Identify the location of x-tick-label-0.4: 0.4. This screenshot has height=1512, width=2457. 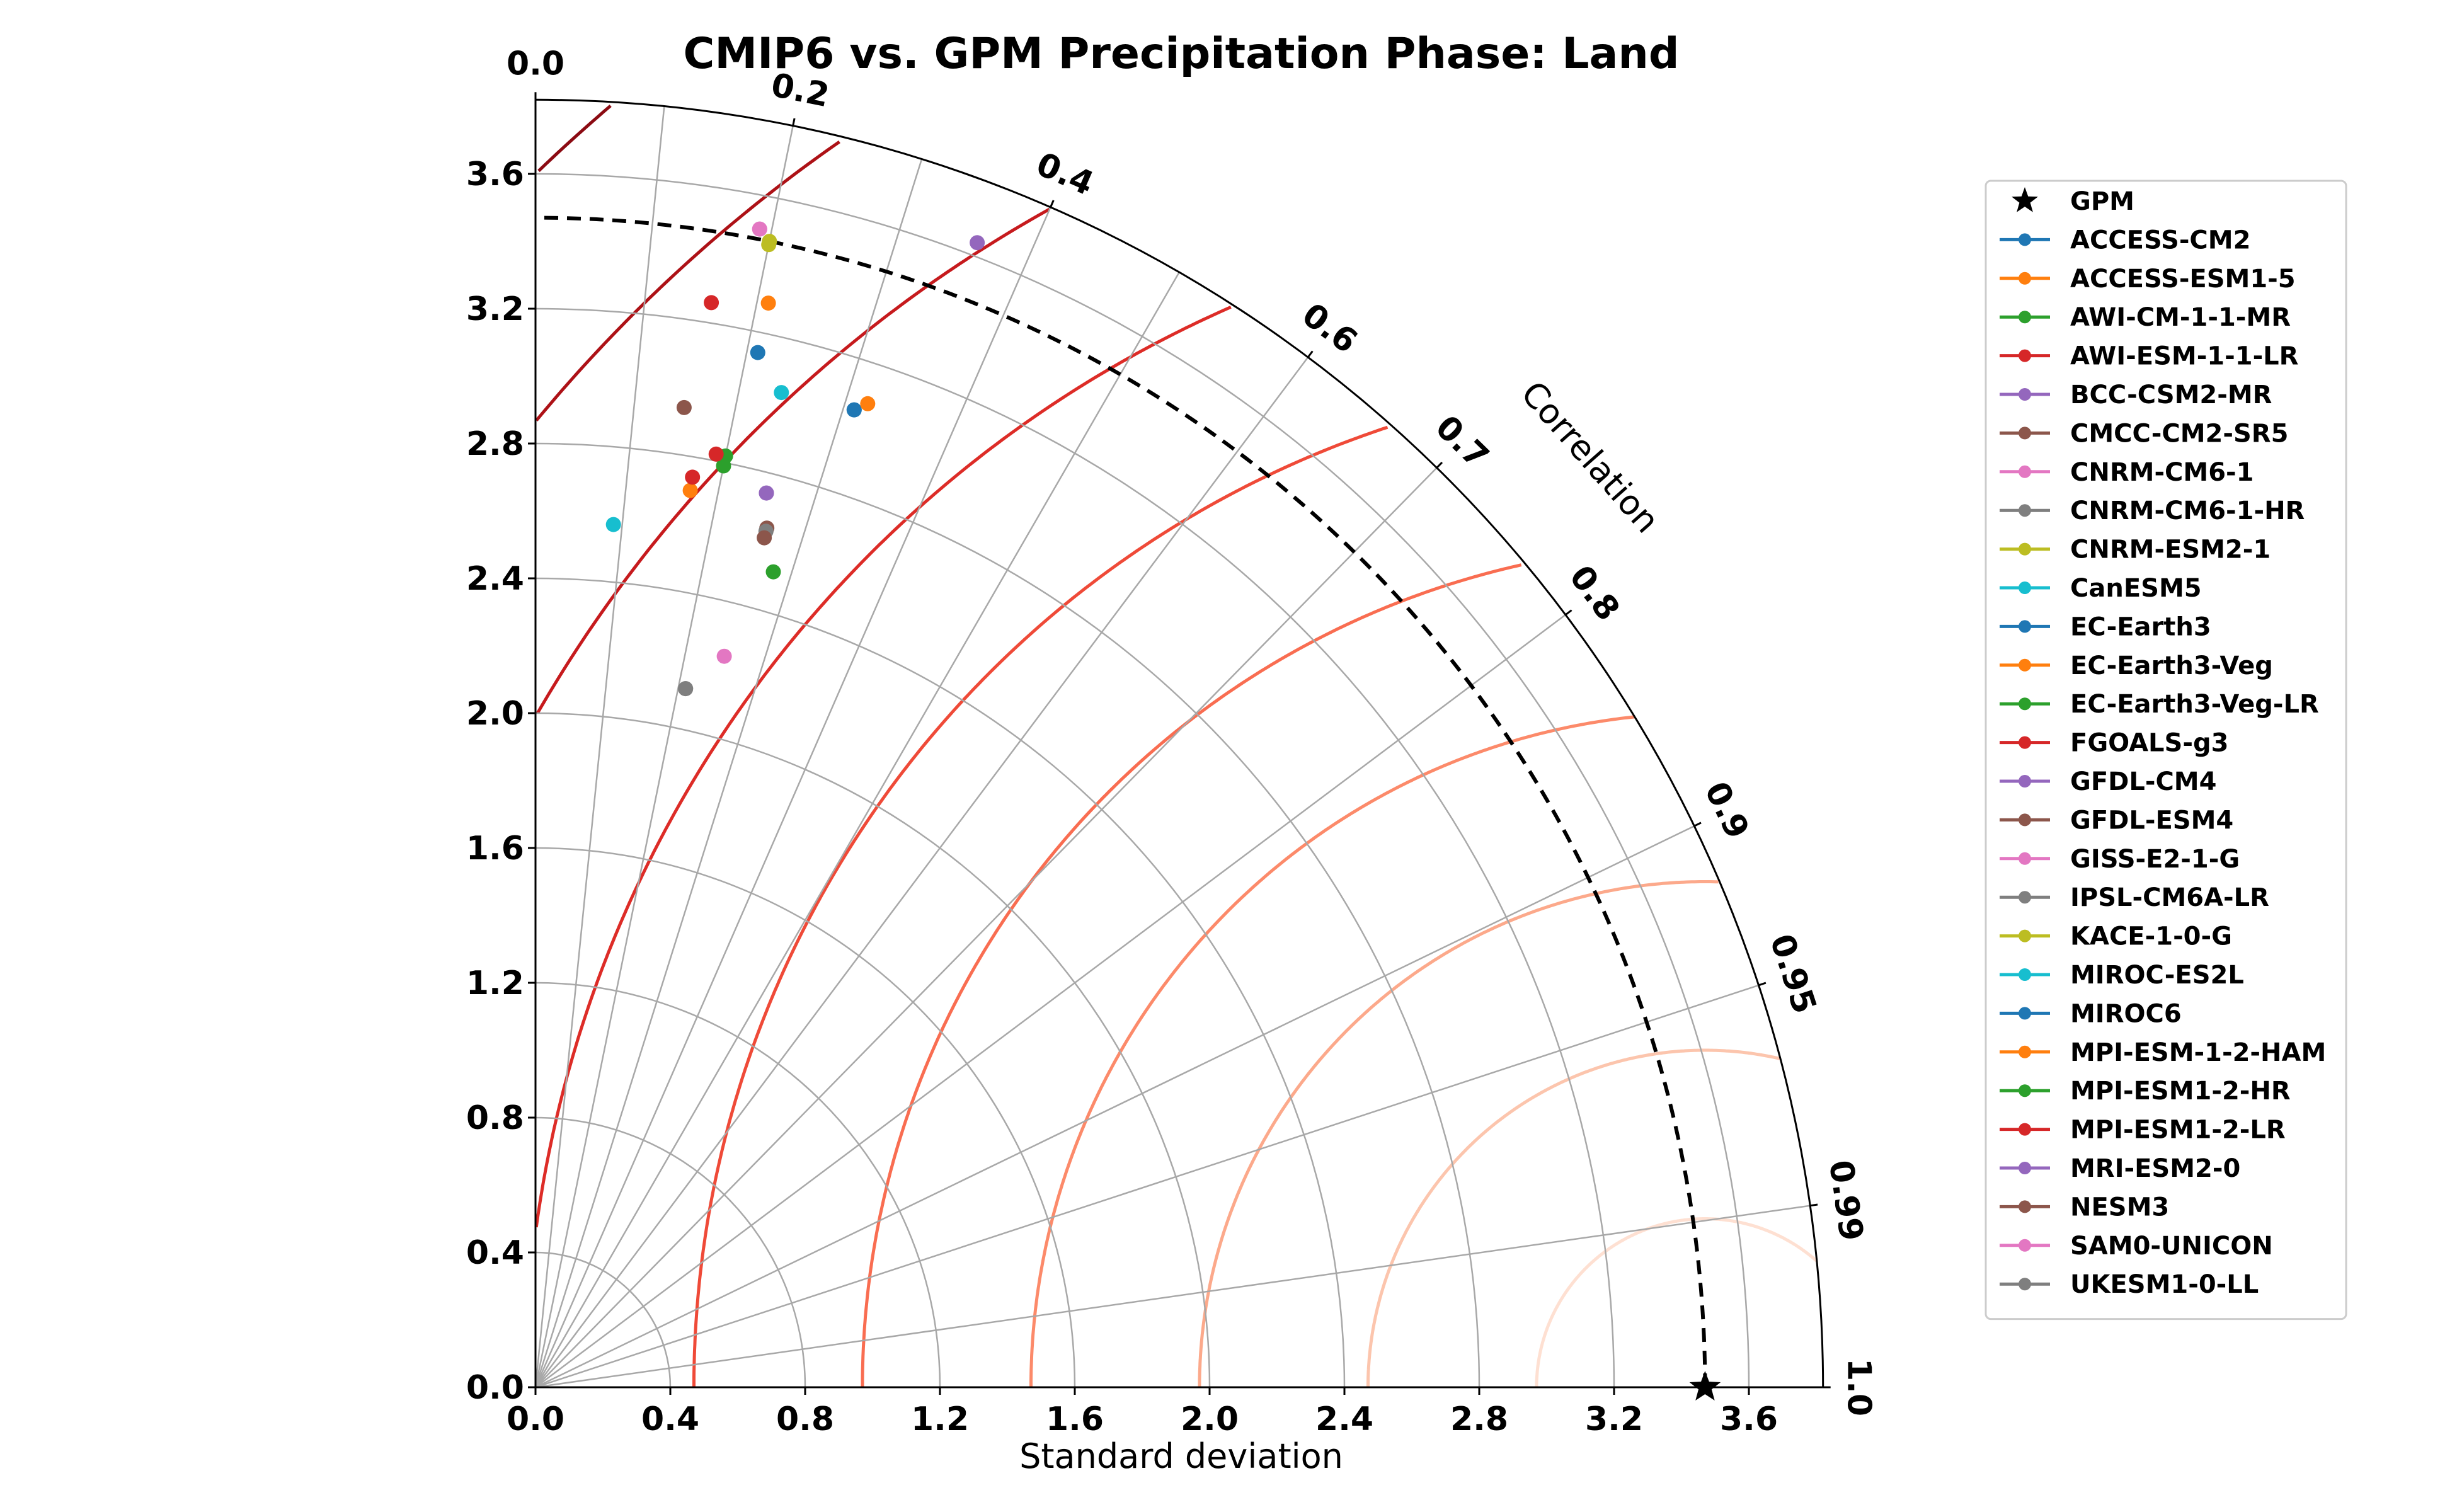
(670, 1419).